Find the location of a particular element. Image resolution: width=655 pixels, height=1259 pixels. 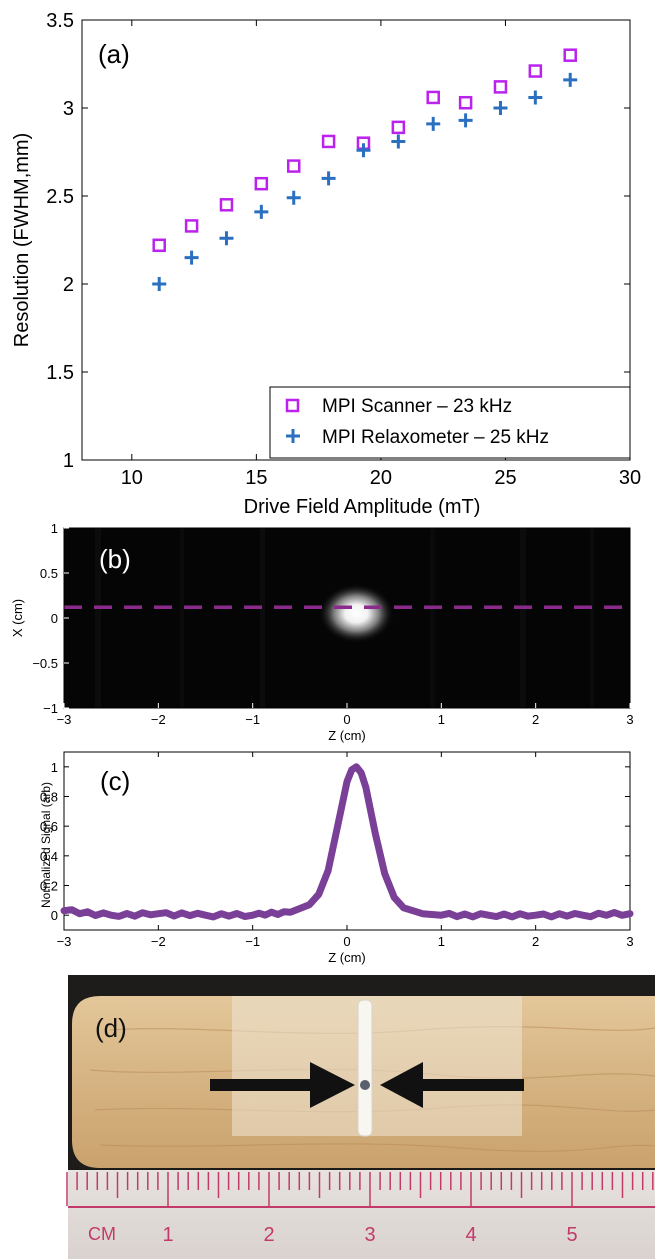

panel-b-x-tick-label: 1 is located at coordinates (441, 719).